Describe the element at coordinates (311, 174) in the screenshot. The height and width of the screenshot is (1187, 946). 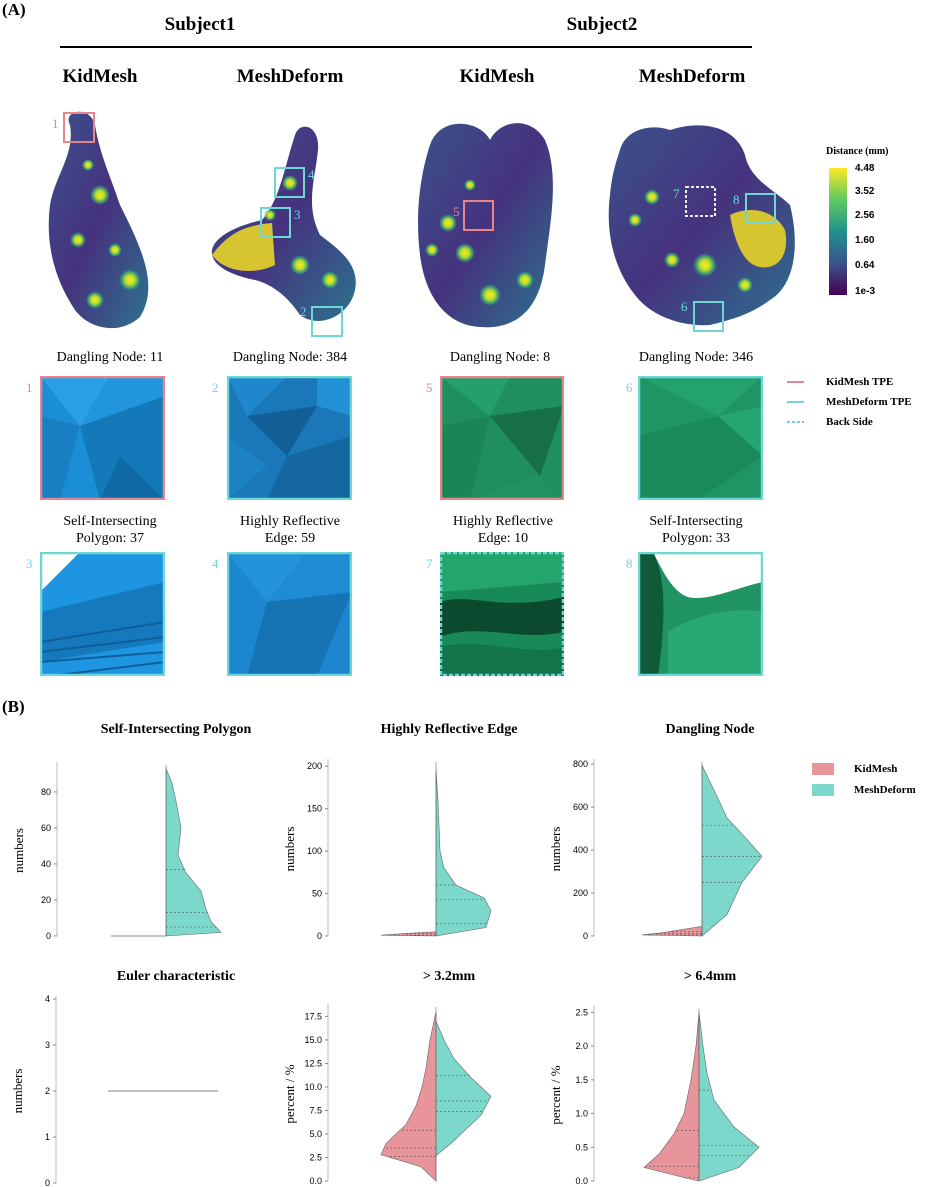
I see `box-label-4: 4` at that location.